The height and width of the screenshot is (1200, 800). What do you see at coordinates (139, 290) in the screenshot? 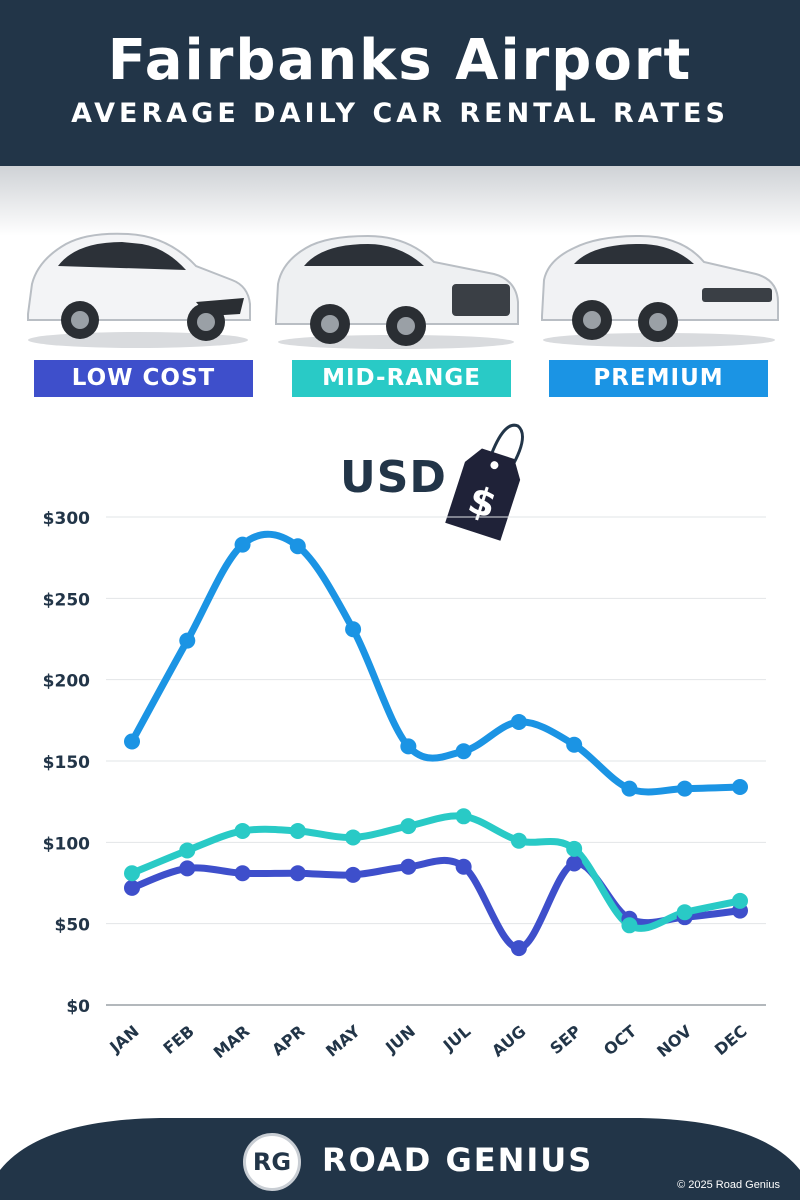
I see `hatchback-car-image` at bounding box center [139, 290].